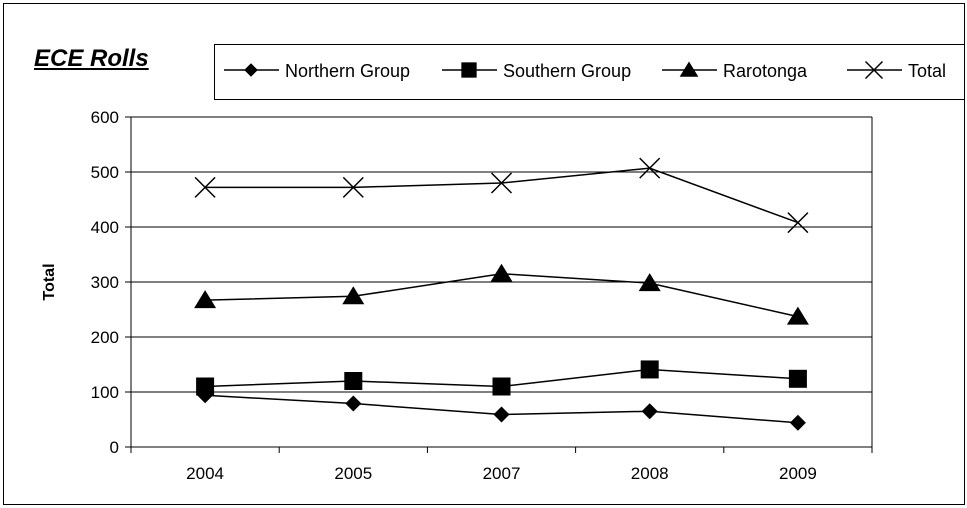 The width and height of the screenshot is (967, 508). What do you see at coordinates (798, 473) in the screenshot?
I see `x-tick-label: 2009` at bounding box center [798, 473].